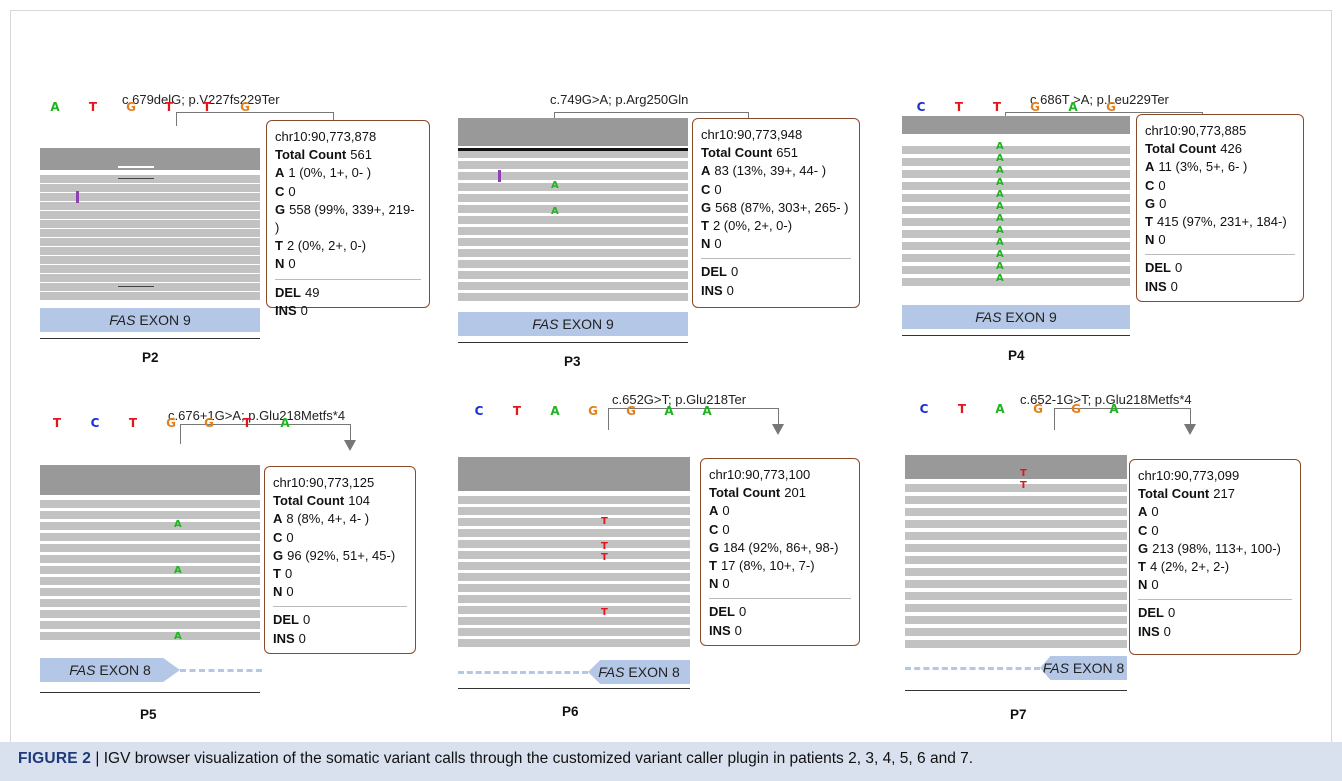 This screenshot has width=1342, height=781. What do you see at coordinates (201, 99) in the screenshot?
I see `variant-label: c.679delG; p.V227fs229Ter` at bounding box center [201, 99].